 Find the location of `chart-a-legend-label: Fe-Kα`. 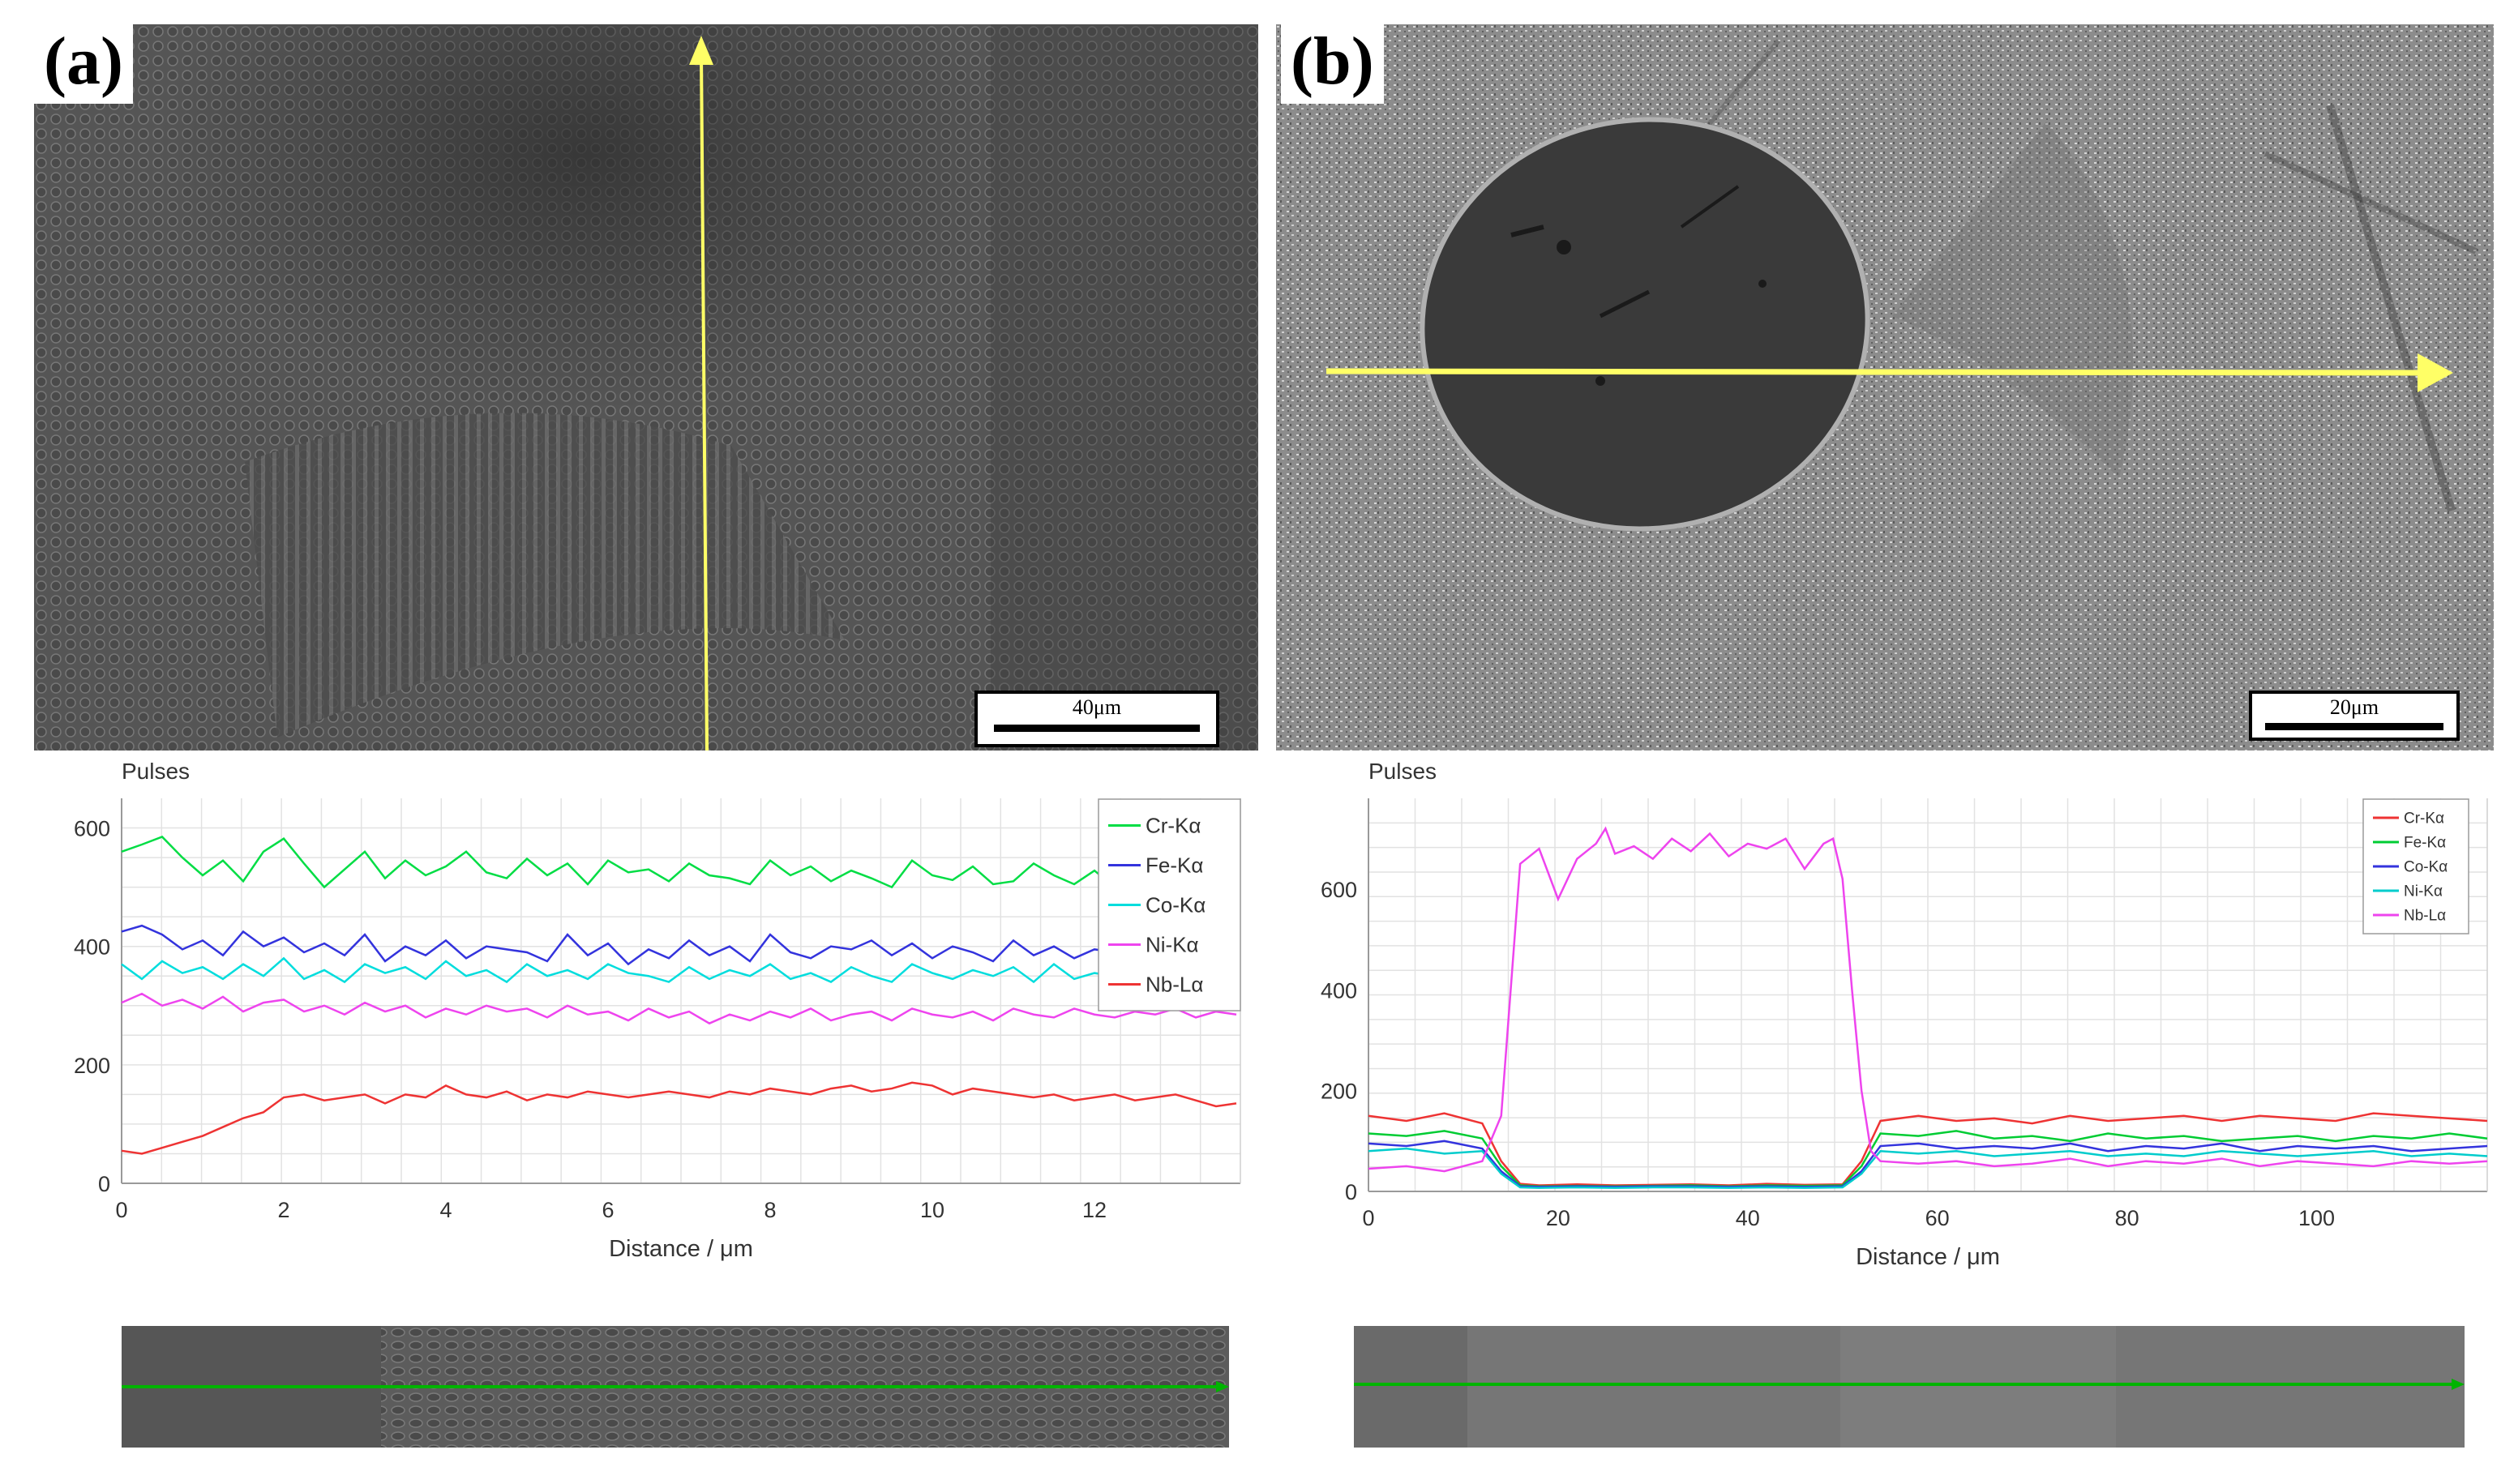

chart-a-legend-label: Fe-Kα is located at coordinates (1174, 865).